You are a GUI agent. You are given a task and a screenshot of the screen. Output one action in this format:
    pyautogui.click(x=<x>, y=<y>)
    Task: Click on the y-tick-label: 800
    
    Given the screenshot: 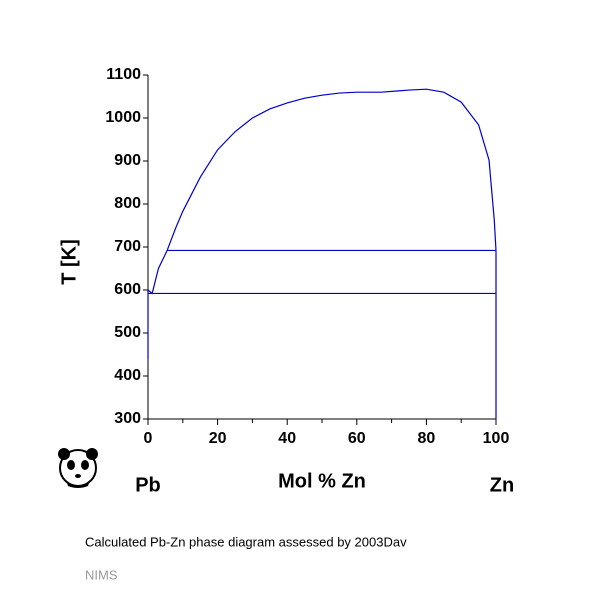 What is the action you would take?
    pyautogui.click(x=127, y=203)
    